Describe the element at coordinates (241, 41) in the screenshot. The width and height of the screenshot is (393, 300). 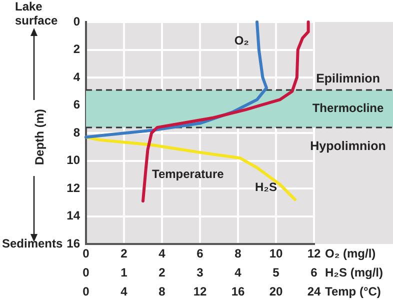
I see `series-label: O₂` at that location.